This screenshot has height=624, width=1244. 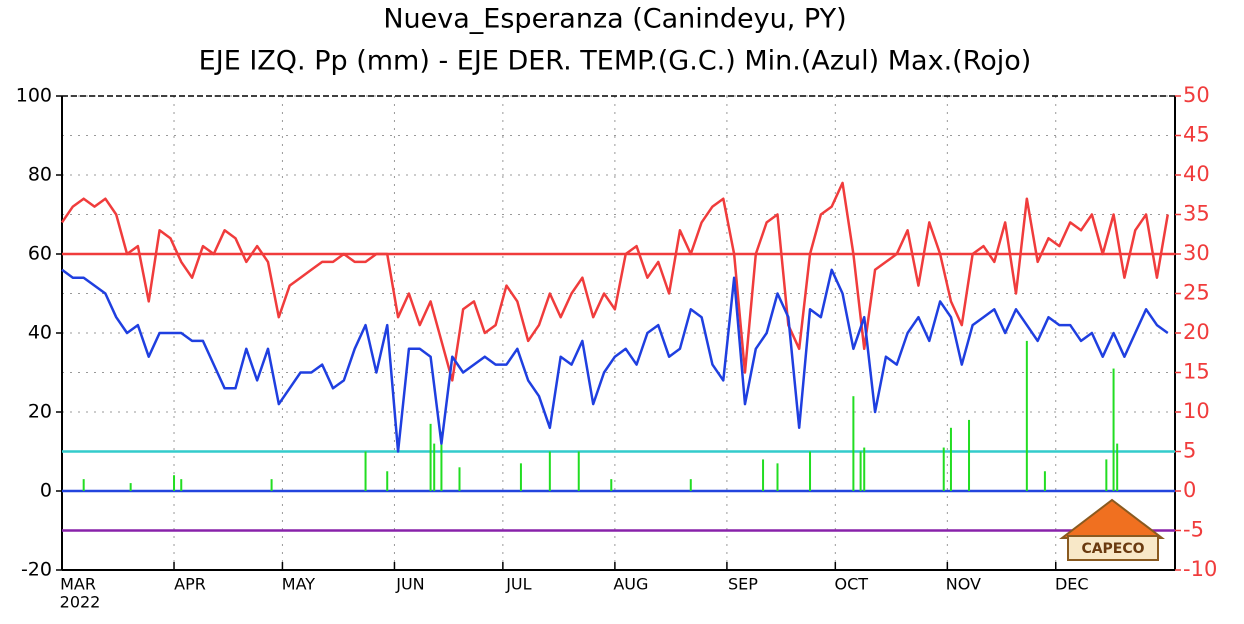 What do you see at coordinates (630, 584) in the screenshot?
I see `x-tick-label: AUG` at bounding box center [630, 584].